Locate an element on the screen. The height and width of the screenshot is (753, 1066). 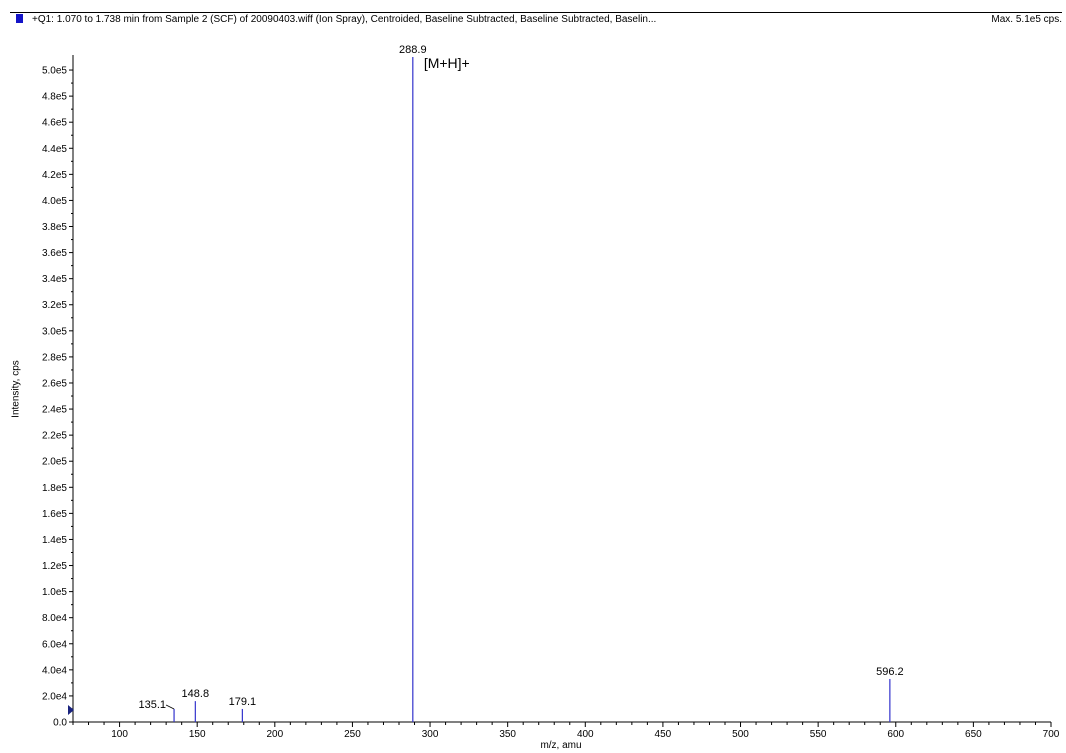
y-tick-label: 0.0 is located at coordinates (60, 723).